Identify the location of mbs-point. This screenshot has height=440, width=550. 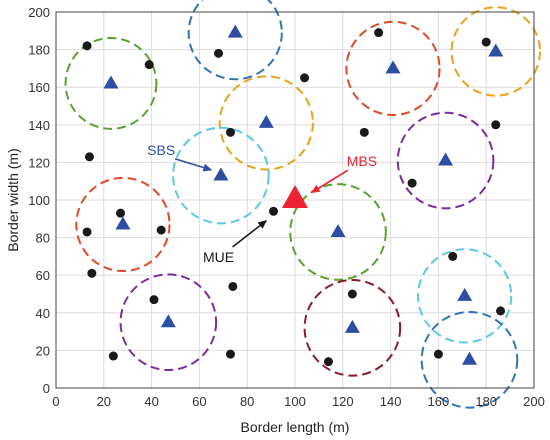
(295, 196).